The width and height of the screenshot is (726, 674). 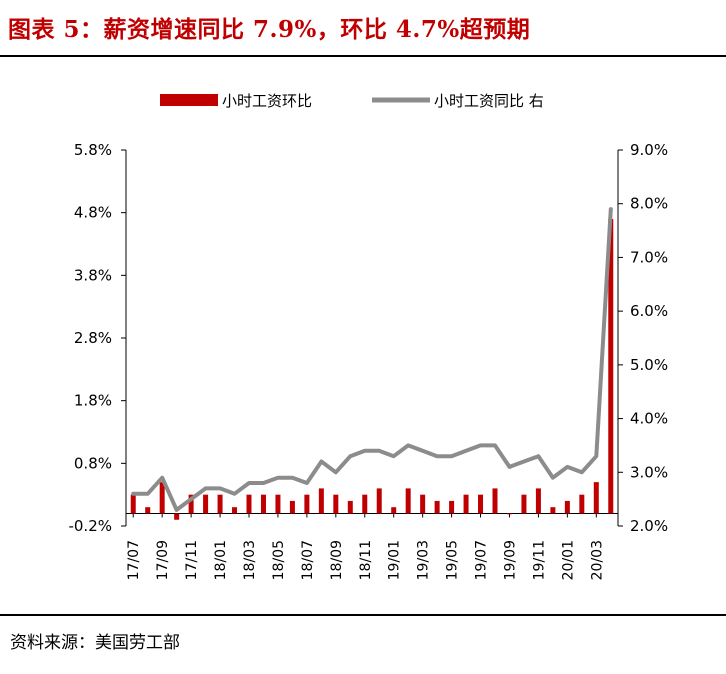 I want to click on bar-18/04, so click(x=263, y=504).